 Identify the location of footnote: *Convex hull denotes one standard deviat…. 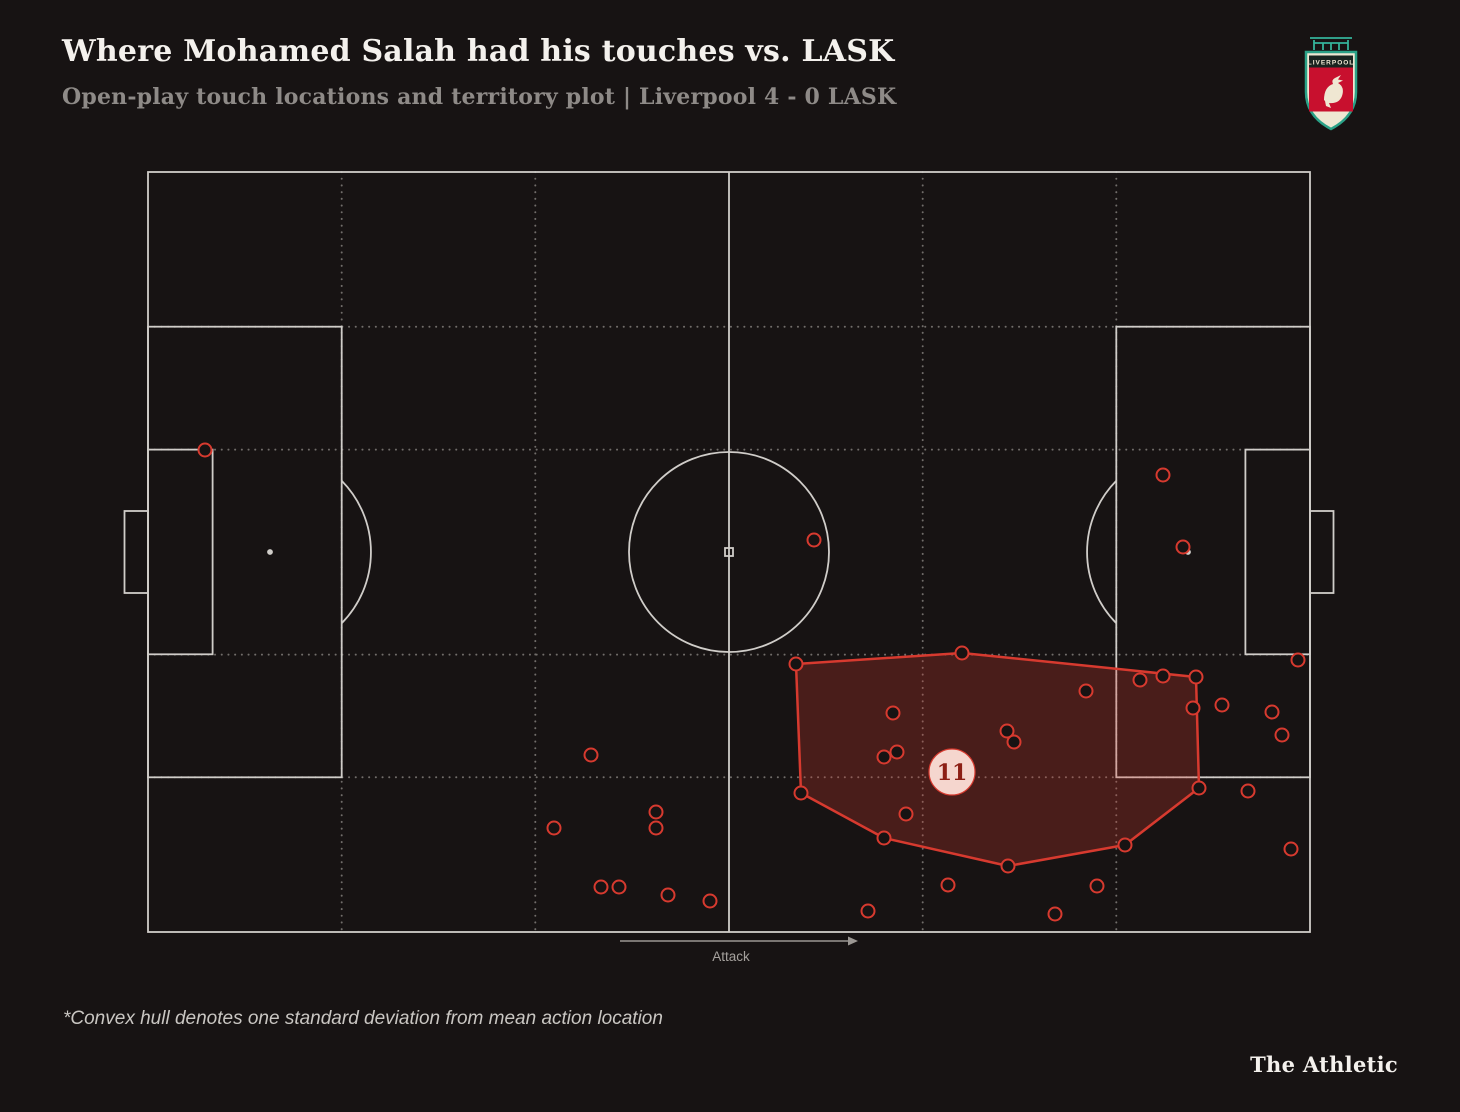
(363, 1018).